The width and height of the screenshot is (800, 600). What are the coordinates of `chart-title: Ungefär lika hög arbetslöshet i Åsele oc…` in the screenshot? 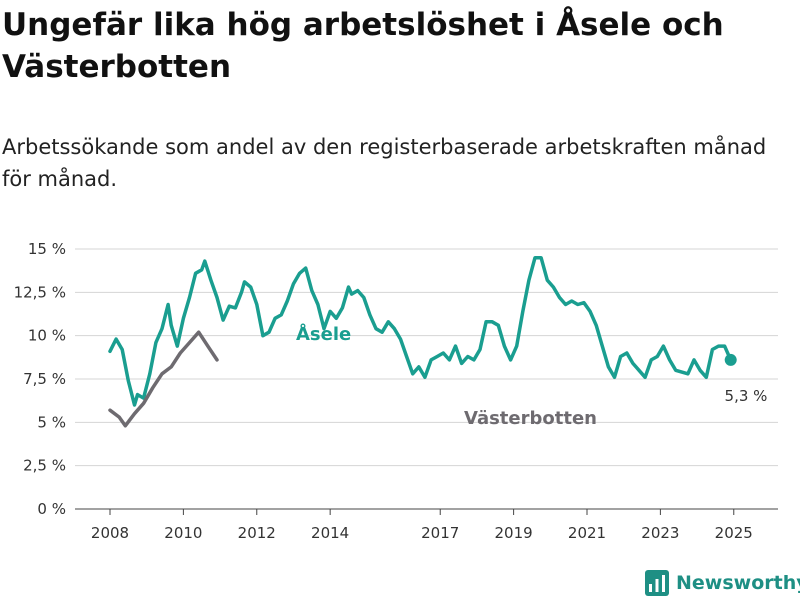 It's located at (363, 46).